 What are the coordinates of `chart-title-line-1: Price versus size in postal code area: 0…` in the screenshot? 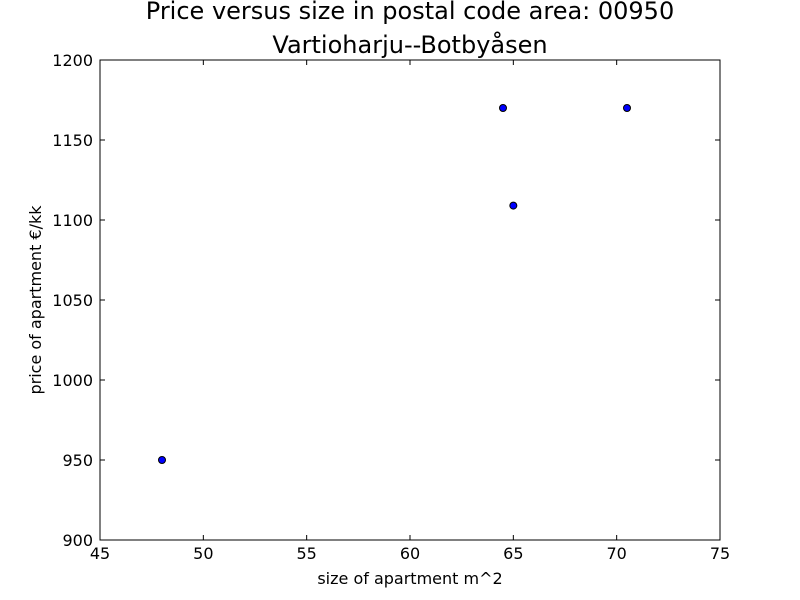 It's located at (410, 12).